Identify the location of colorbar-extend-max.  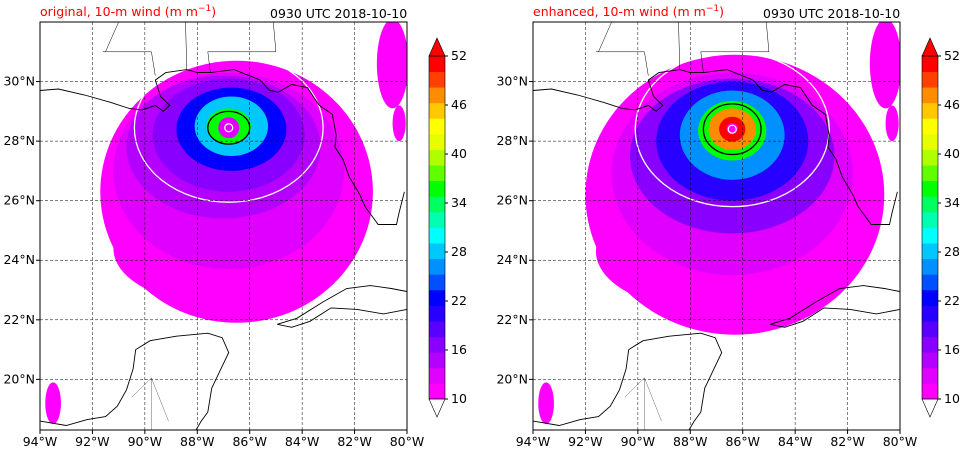
(437, 47).